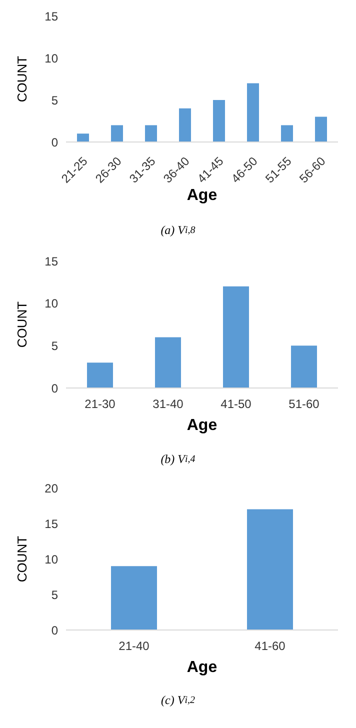 The width and height of the screenshot is (356, 728). Describe the element at coordinates (100, 404) in the screenshot. I see `x-tick-label: 21-30` at that location.